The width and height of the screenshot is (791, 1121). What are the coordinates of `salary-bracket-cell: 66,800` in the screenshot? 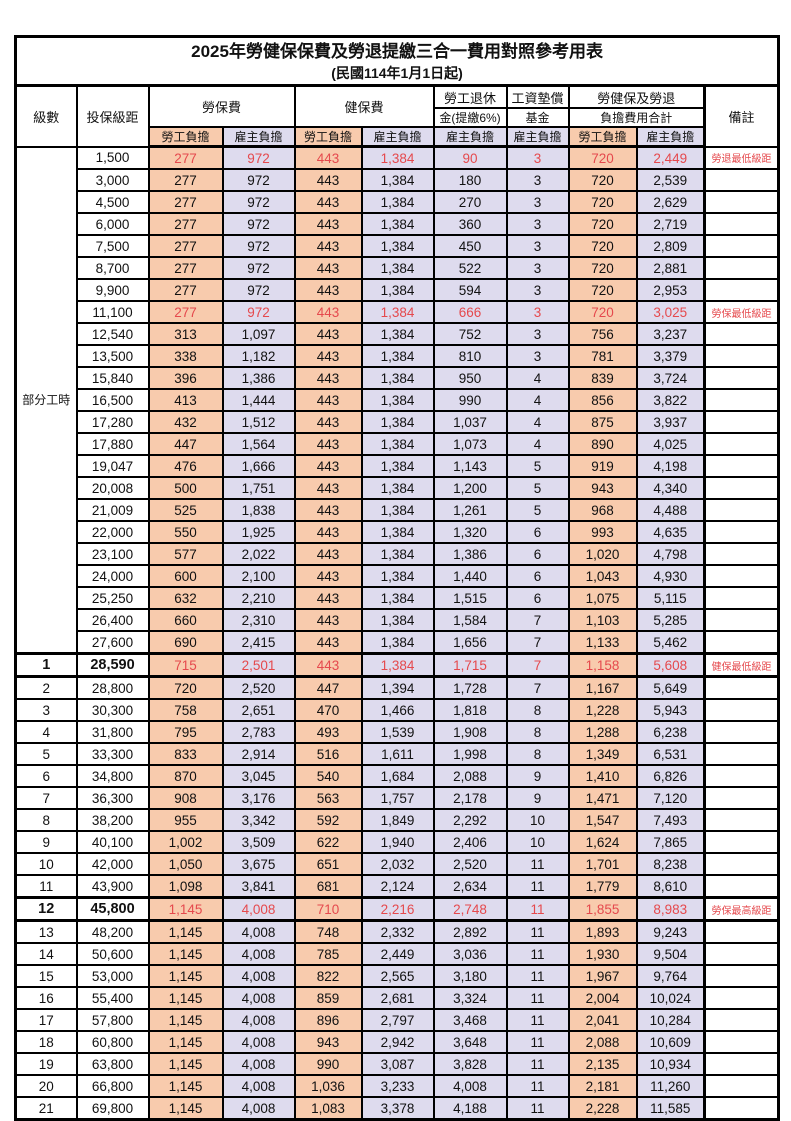 It's located at (112, 1086).